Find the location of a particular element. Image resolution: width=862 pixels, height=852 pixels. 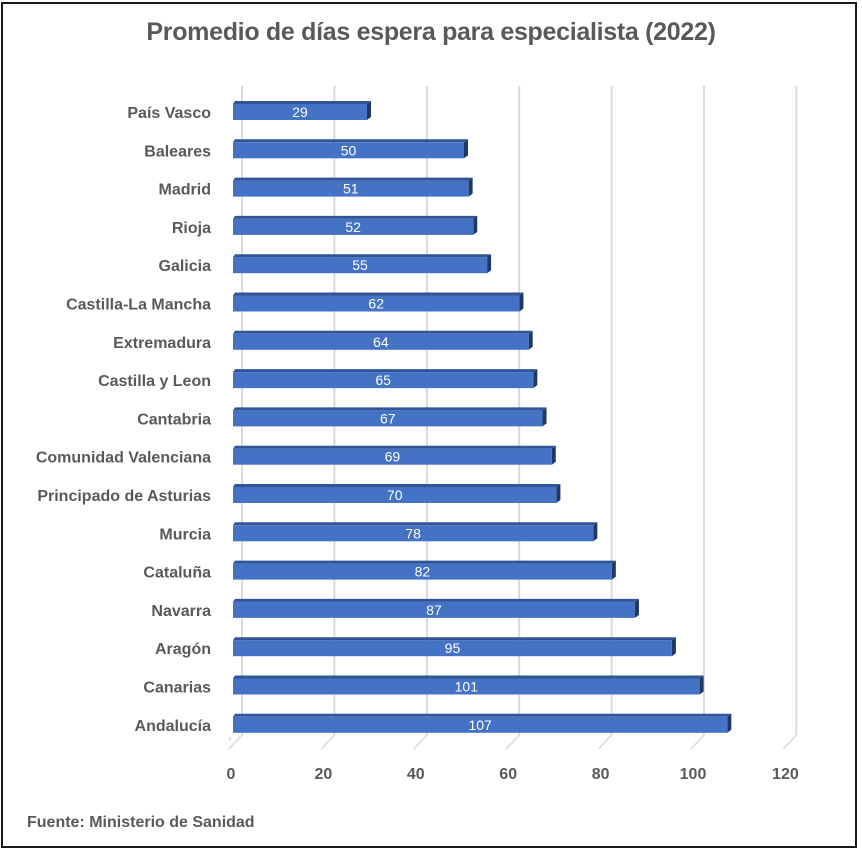

bar: 52 is located at coordinates (355, 225).